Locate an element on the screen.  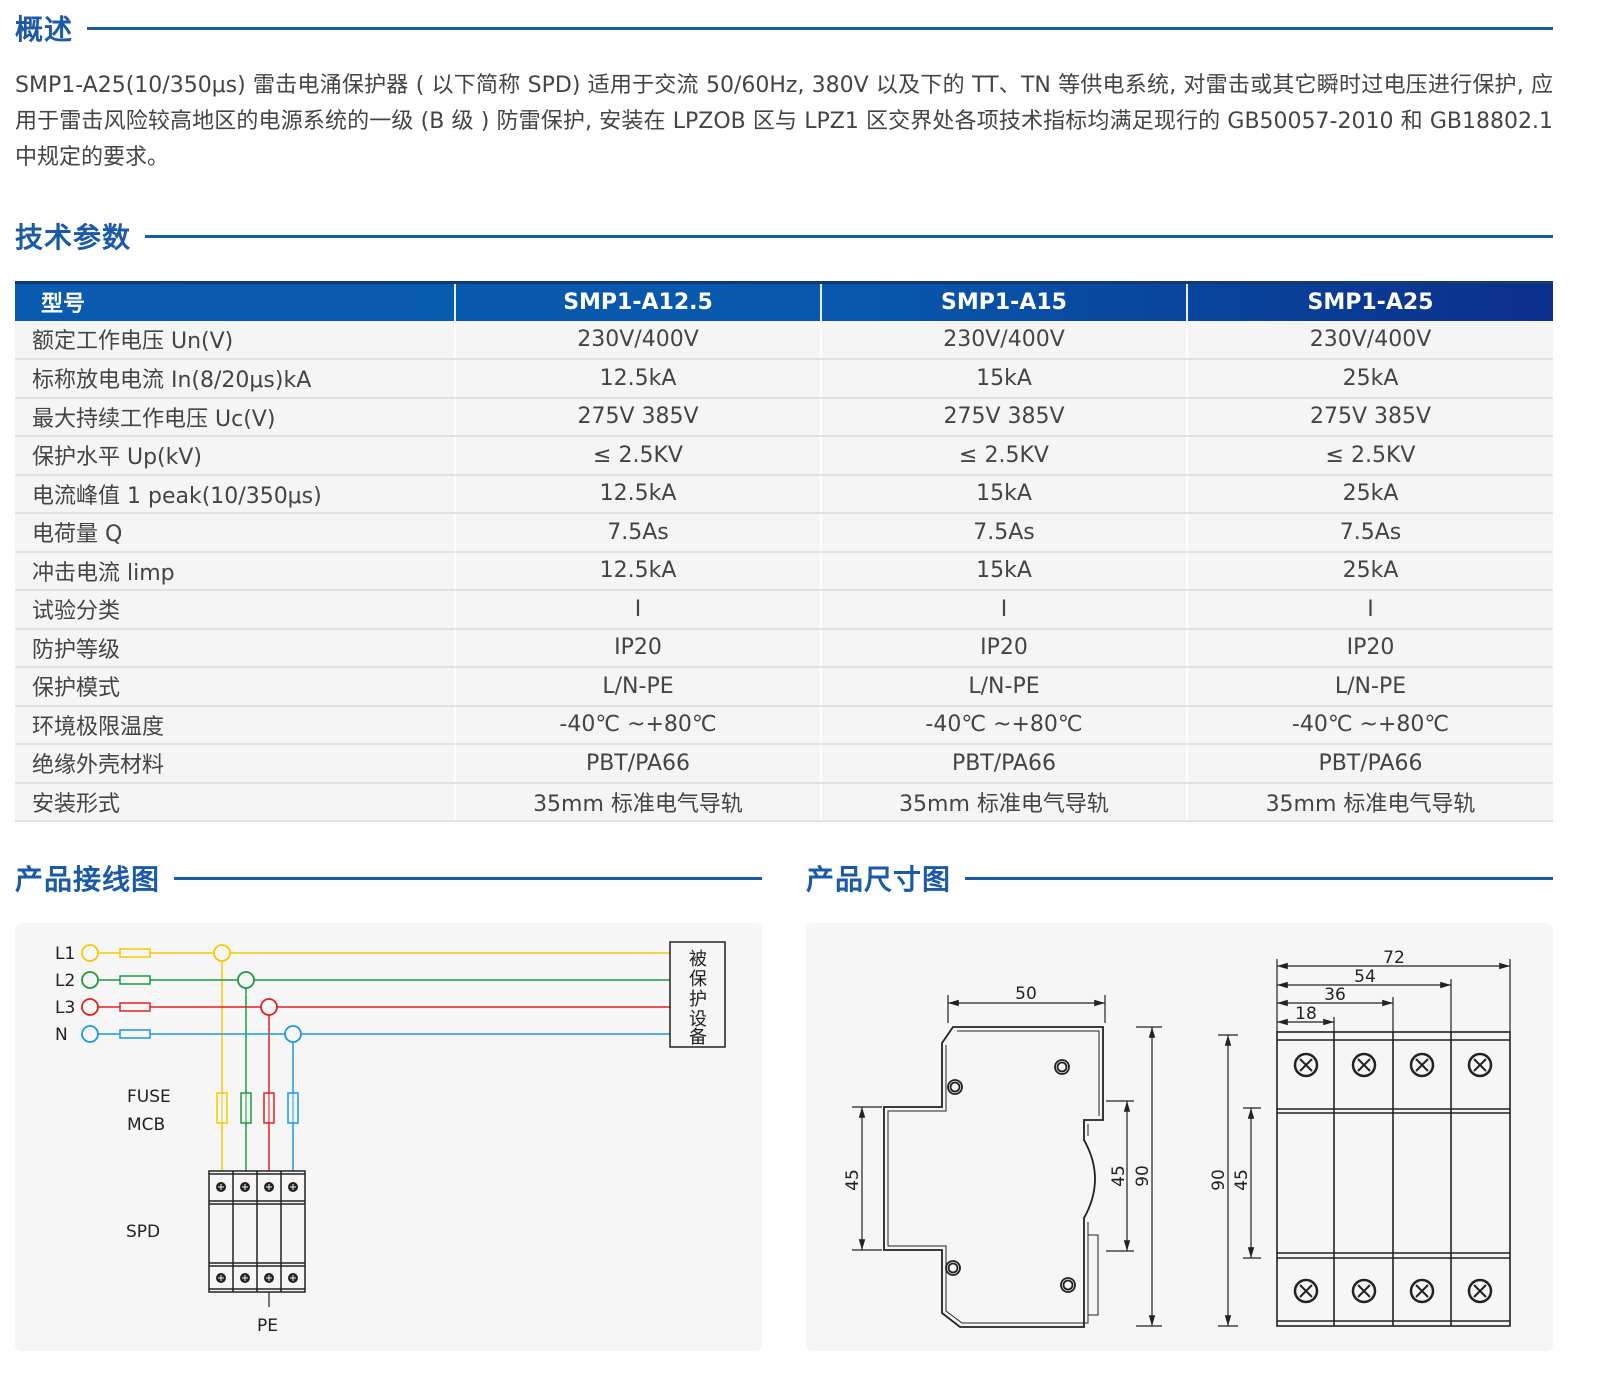
wire-l1: L1 is located at coordinates (362, 1057).